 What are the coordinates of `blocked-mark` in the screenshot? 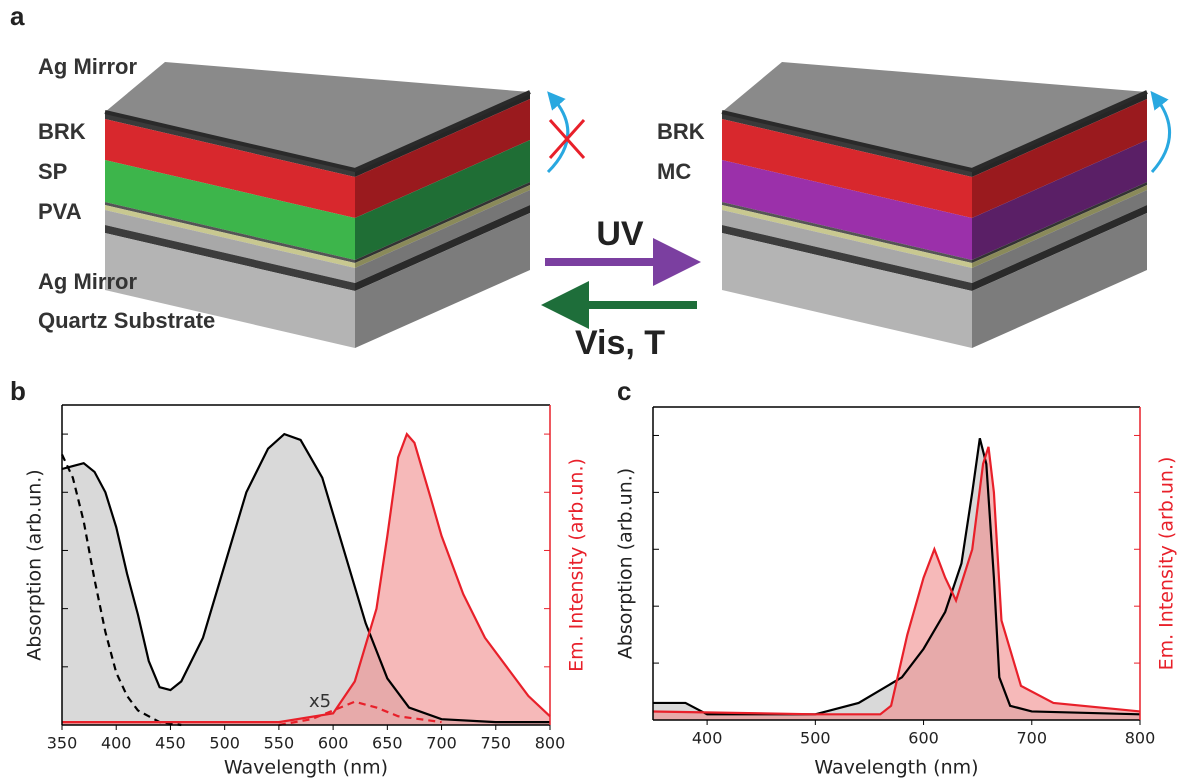 It's located at (567, 139).